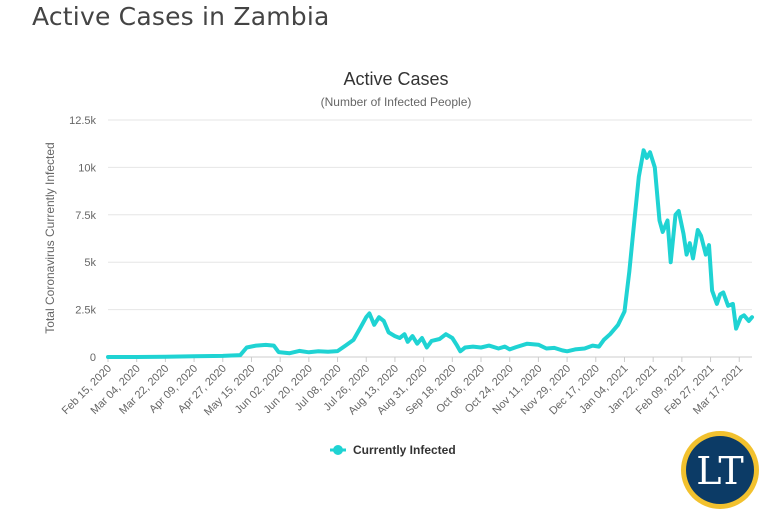  I want to click on y-axis-ticks: 0 2.5k 5k 7.5k 10k 12.5k, so click(82, 239).